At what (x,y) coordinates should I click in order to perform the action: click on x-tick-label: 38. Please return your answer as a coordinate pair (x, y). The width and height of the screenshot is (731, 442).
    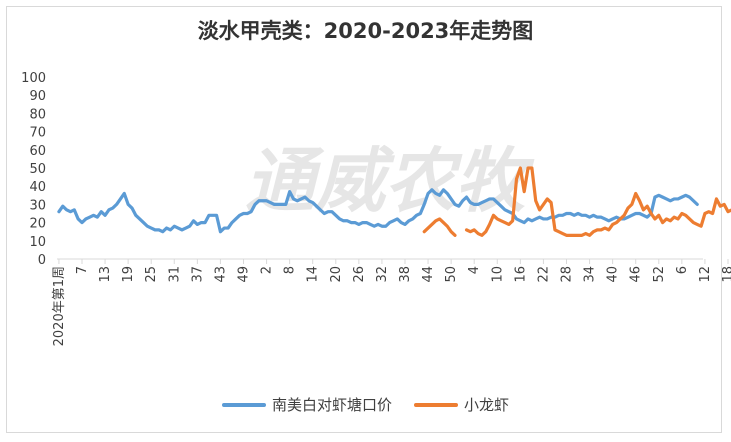
    Looking at the image, I should click on (405, 274).